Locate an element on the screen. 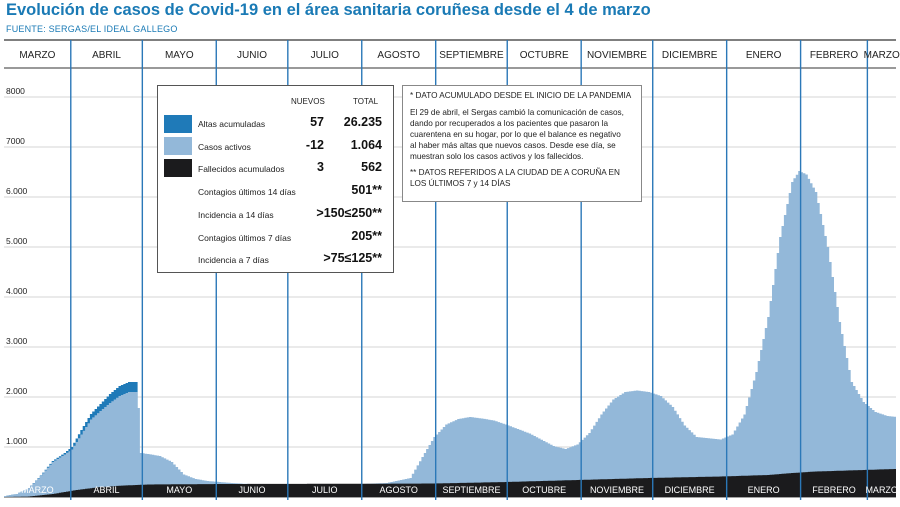  month-label-top: SEPTIEMBRE is located at coordinates (471, 55).